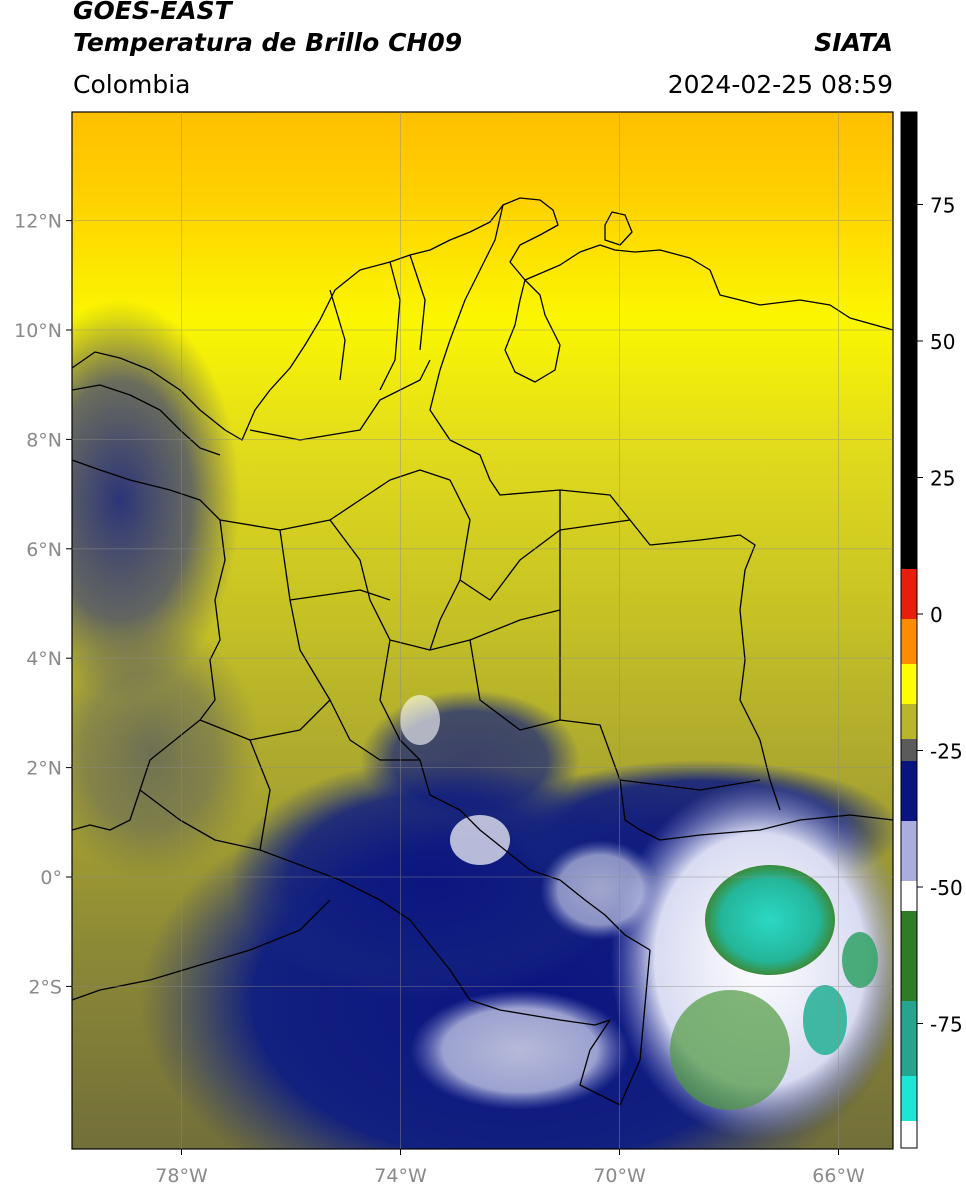 The width and height of the screenshot is (966, 1190). Describe the element at coordinates (43, 604) in the screenshot. I see `latitude-ticks: 12°N 10°N 8°N 6°N 4°N 2°N 0° 2°S` at that location.